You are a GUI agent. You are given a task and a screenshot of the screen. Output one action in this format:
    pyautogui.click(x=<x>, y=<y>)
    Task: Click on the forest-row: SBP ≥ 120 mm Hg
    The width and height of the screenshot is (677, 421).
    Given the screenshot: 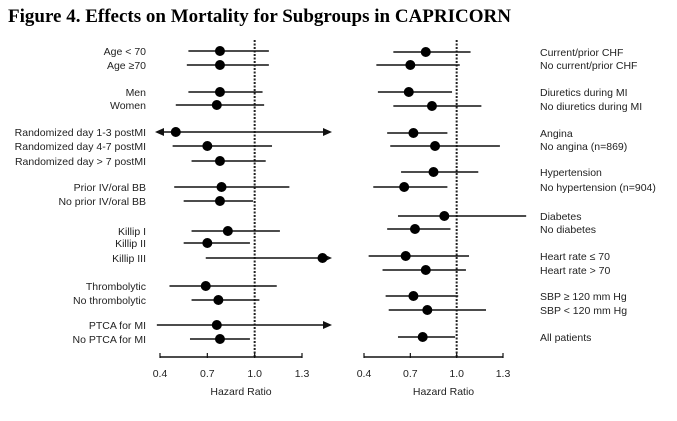 What is the action you would take?
    pyautogui.click(x=506, y=297)
    